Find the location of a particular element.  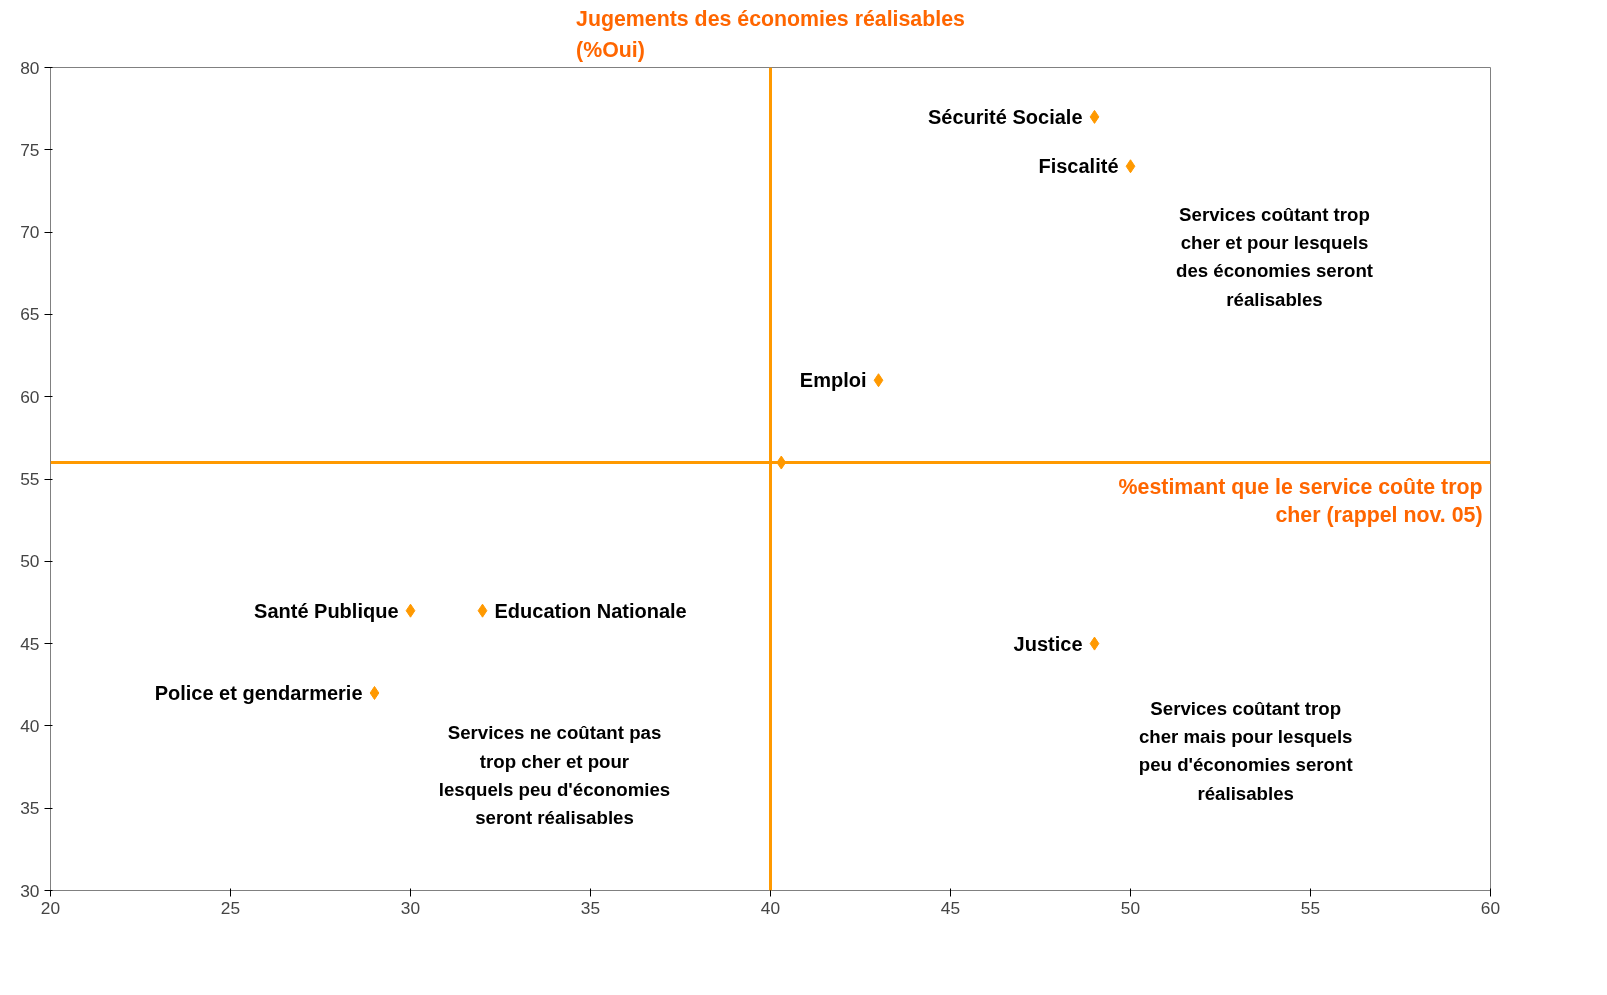

x-tick-label: 25 is located at coordinates (230, 907).